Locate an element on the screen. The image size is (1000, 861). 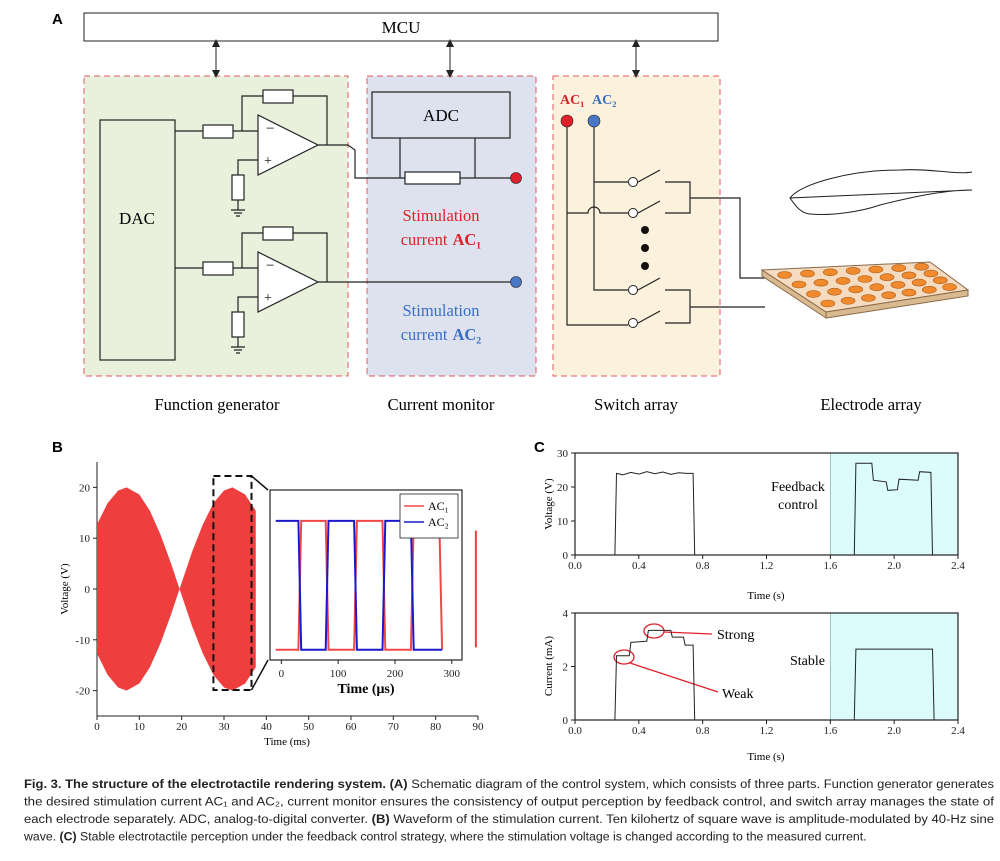
mcu-label: MCU is located at coordinates (401, 27).